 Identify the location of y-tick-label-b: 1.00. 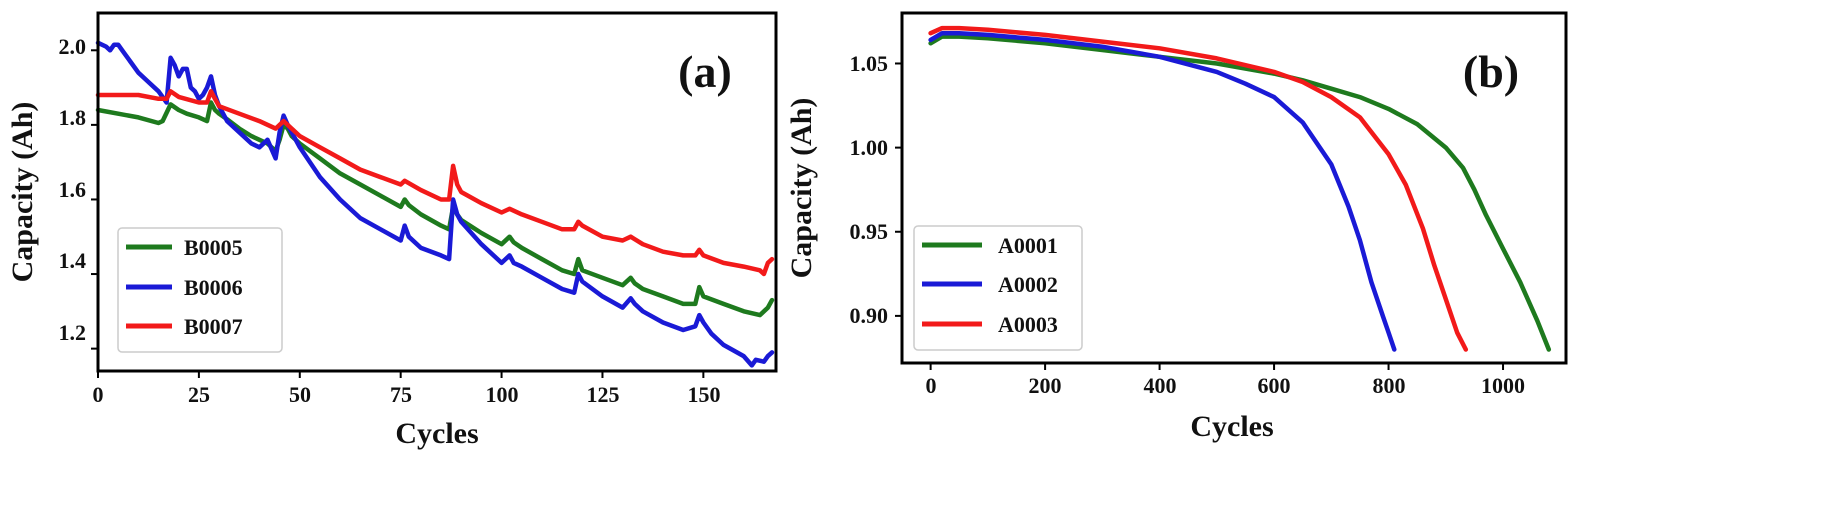
(869, 147).